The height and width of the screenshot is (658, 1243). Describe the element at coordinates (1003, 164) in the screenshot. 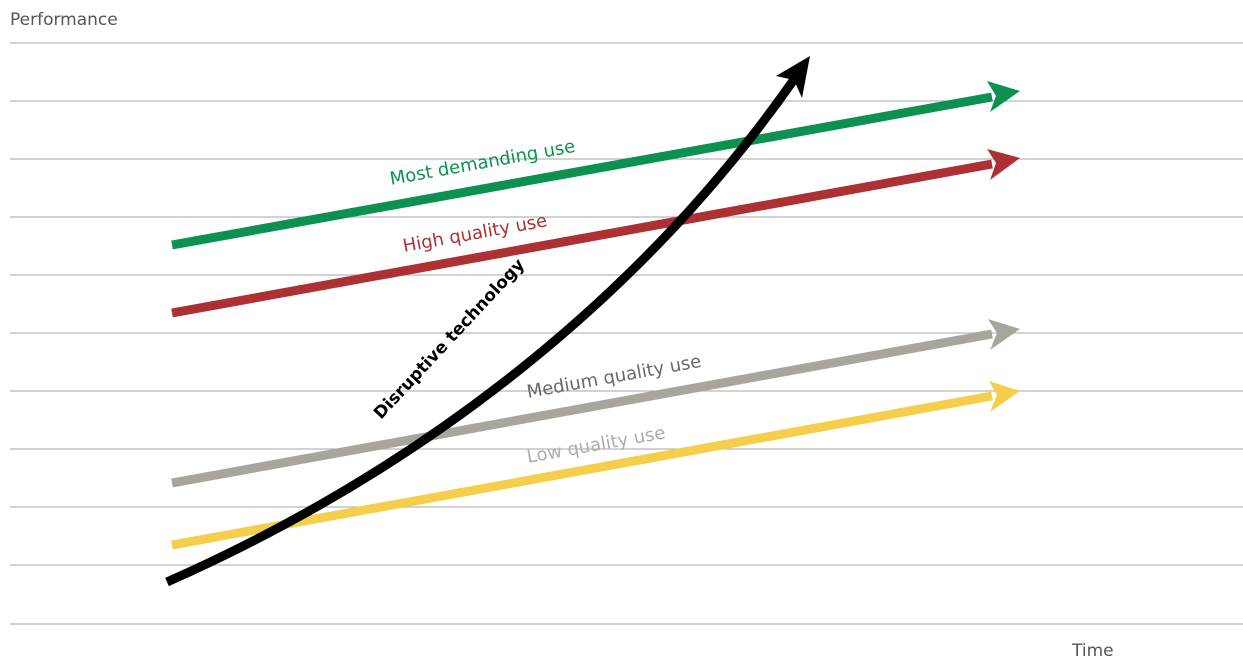

I see `high-quality-use-arrowhead` at that location.